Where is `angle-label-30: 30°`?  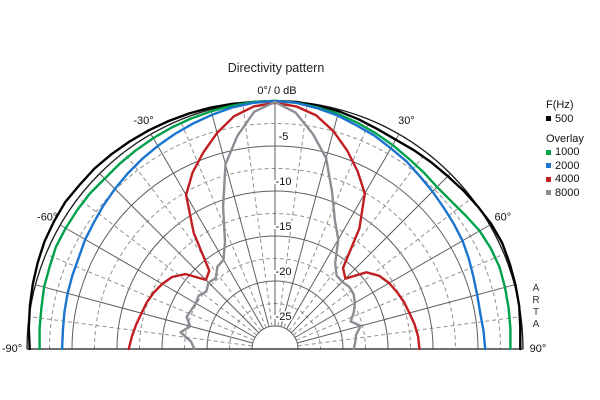
angle-label-30: 30° is located at coordinates (406, 121).